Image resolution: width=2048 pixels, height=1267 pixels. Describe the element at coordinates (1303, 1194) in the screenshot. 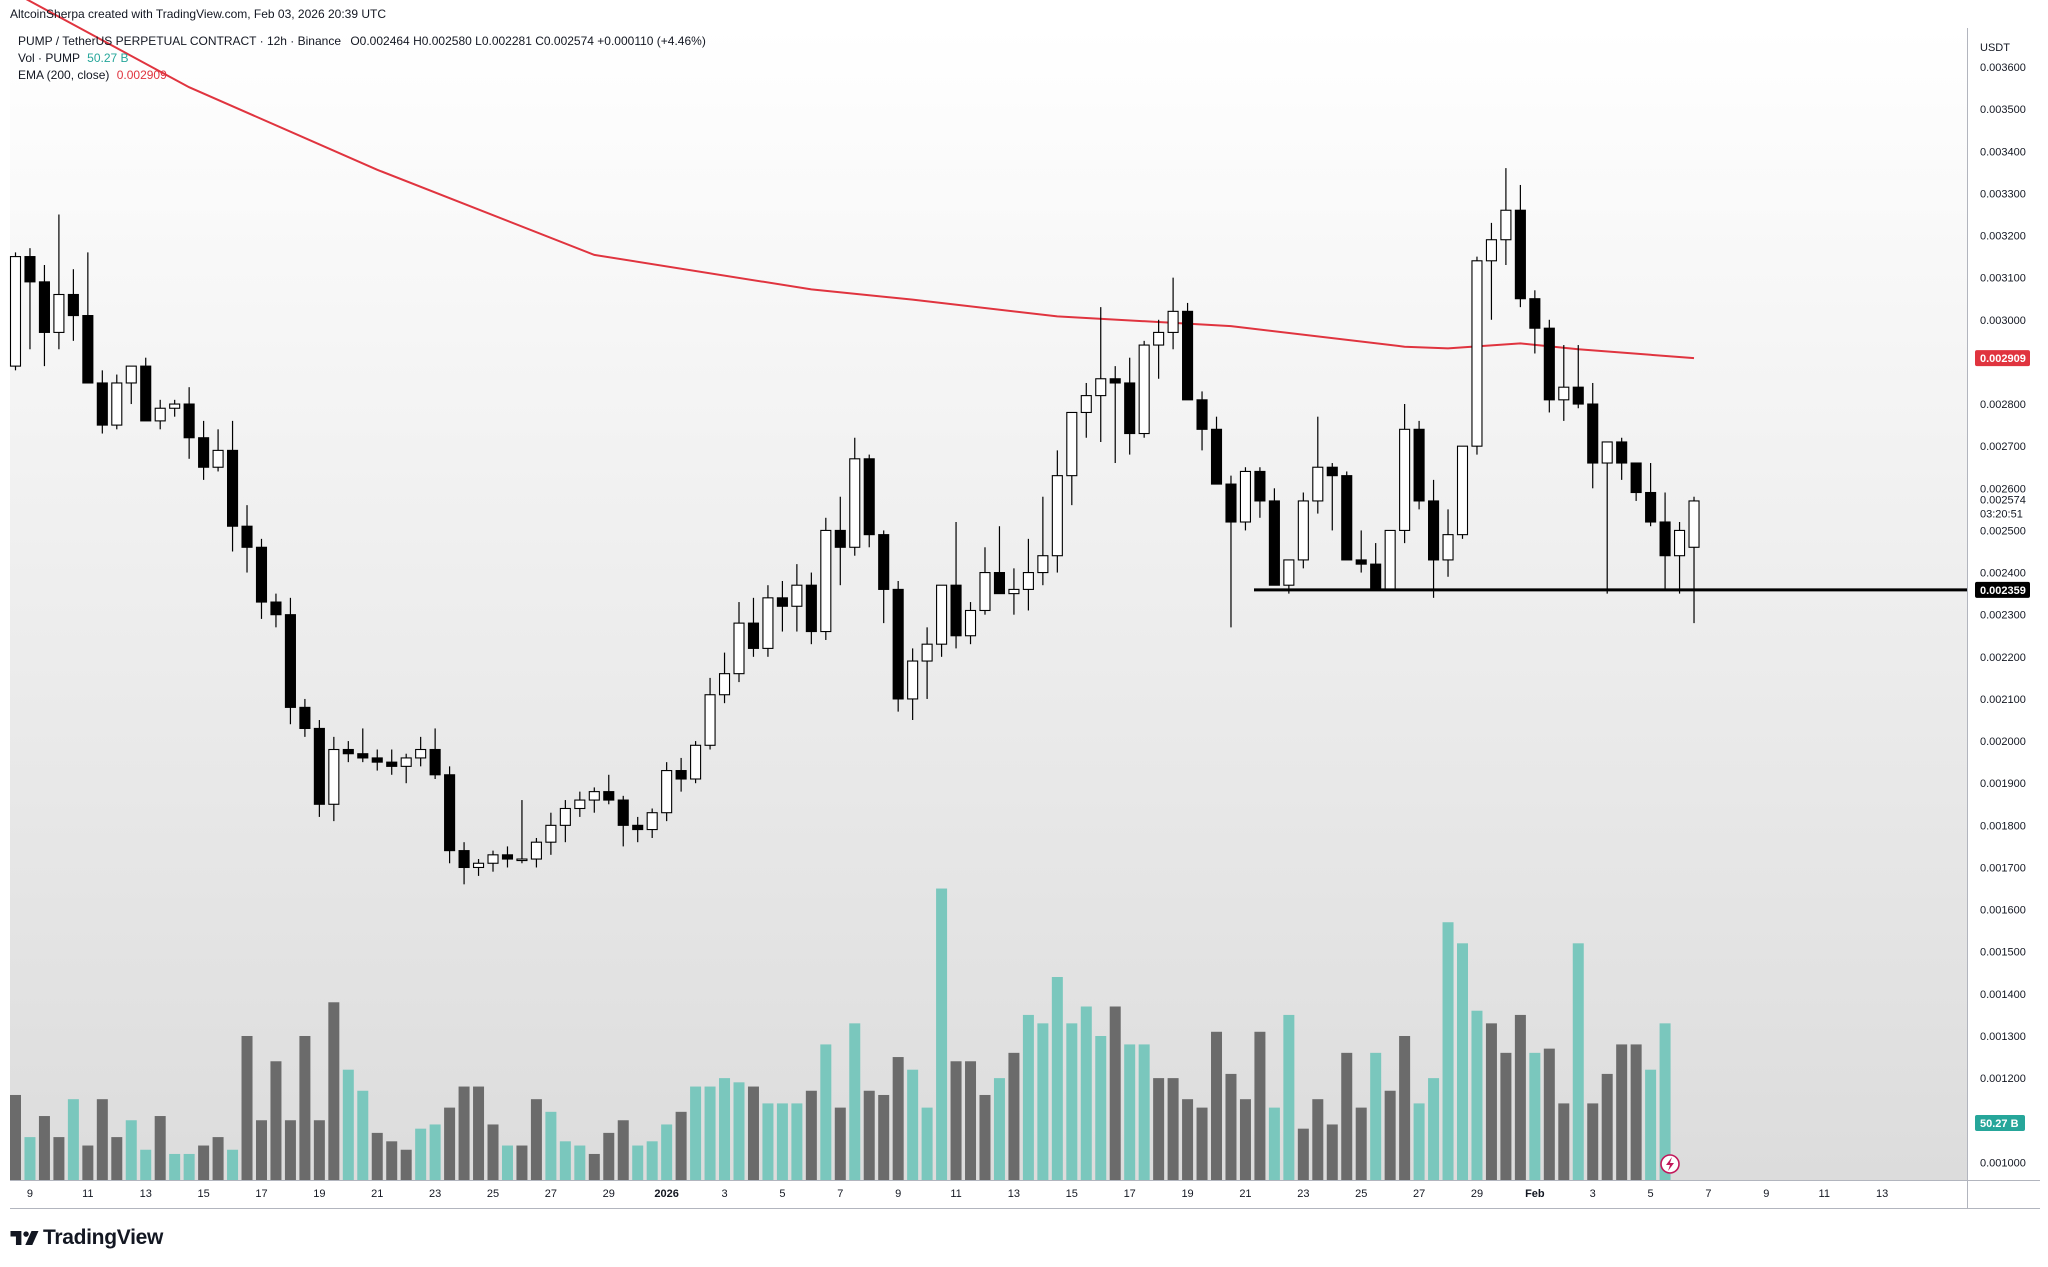

I see `time-tick-label: 23` at that location.